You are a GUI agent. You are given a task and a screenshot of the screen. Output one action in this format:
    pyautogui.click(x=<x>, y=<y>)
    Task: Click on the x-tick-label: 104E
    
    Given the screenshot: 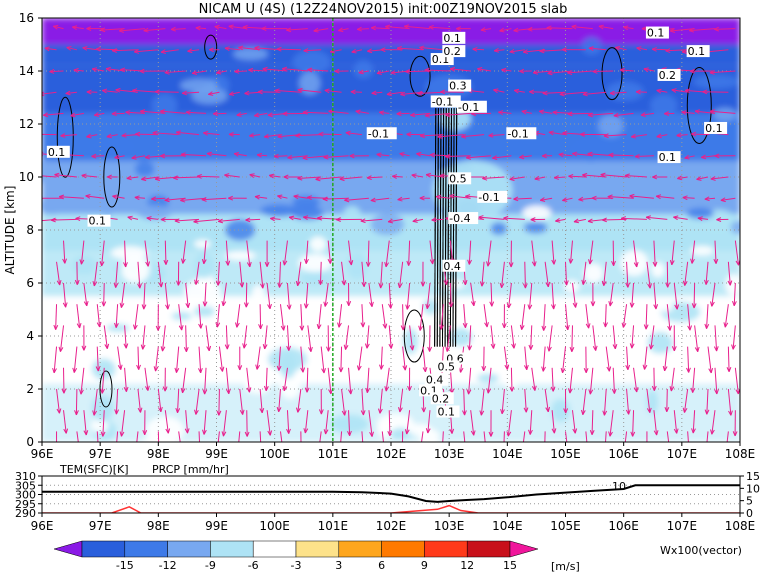 What is the action you would take?
    pyautogui.click(x=507, y=454)
    